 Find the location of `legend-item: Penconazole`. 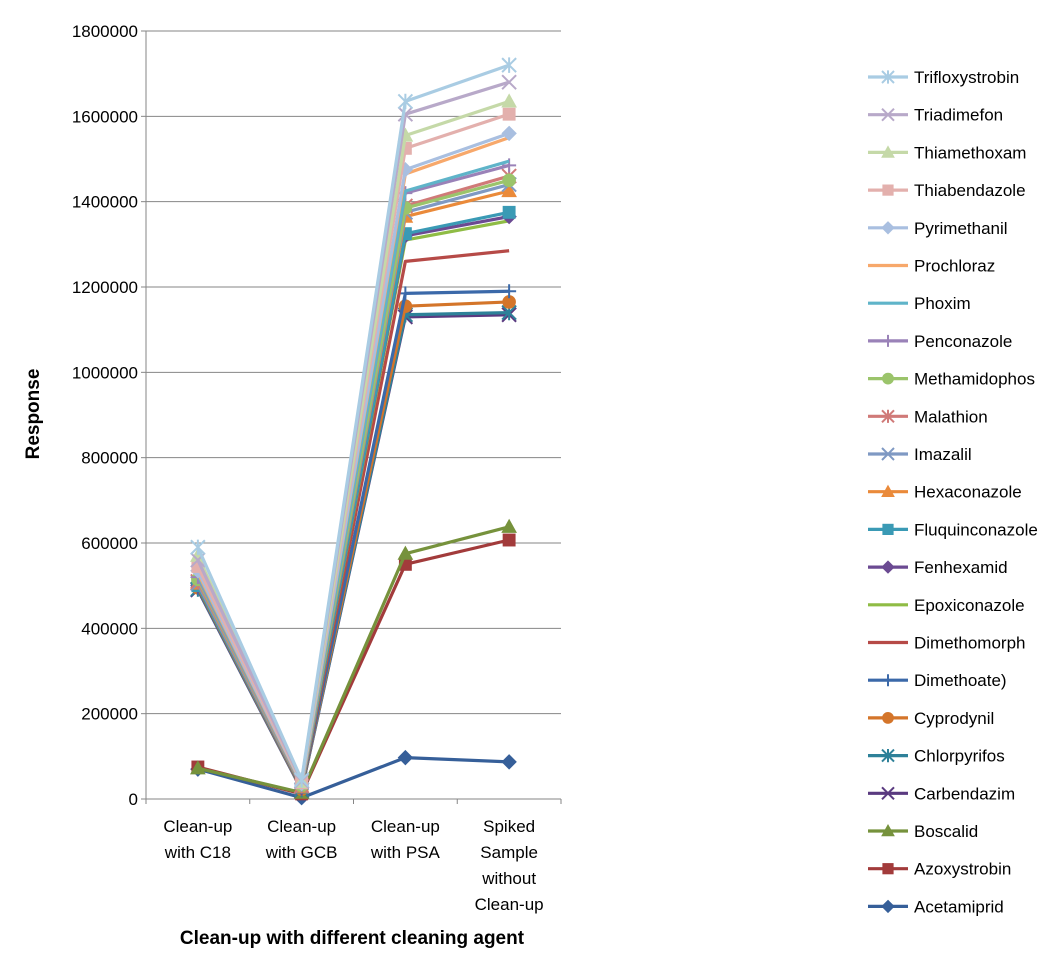

legend-item: Penconazole is located at coordinates (940, 341).